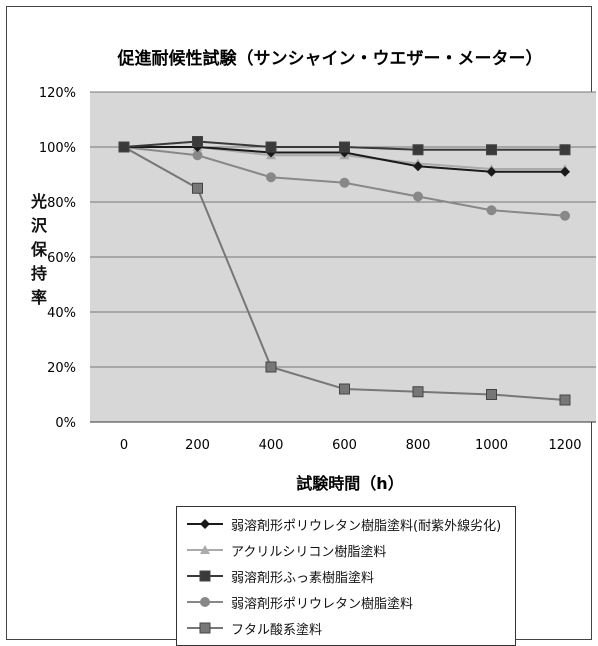  Describe the element at coordinates (308, 550) in the screenshot. I see `legend-label: アクリルシリコン樹脂塗料` at that location.